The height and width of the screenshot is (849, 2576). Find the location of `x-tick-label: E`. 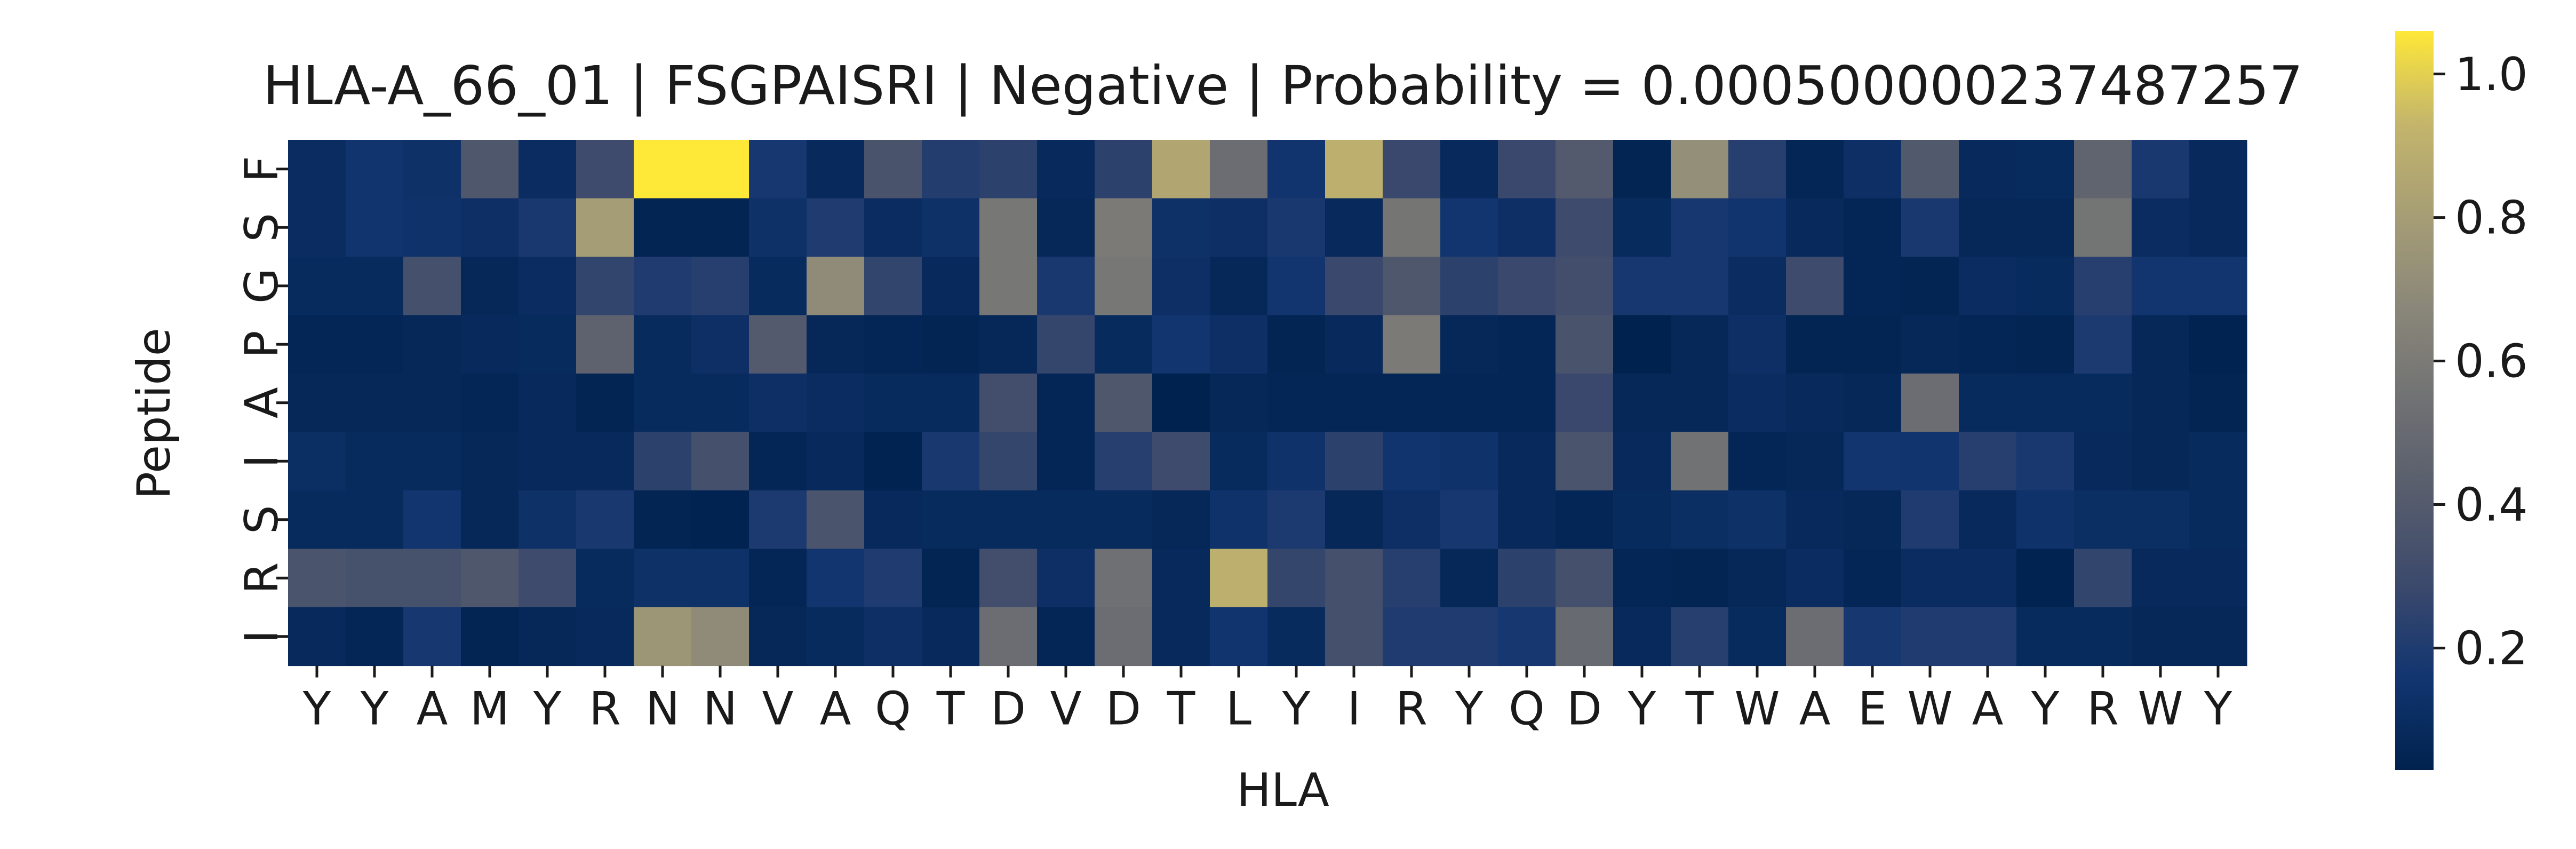

x-tick-label: E is located at coordinates (1872, 709).